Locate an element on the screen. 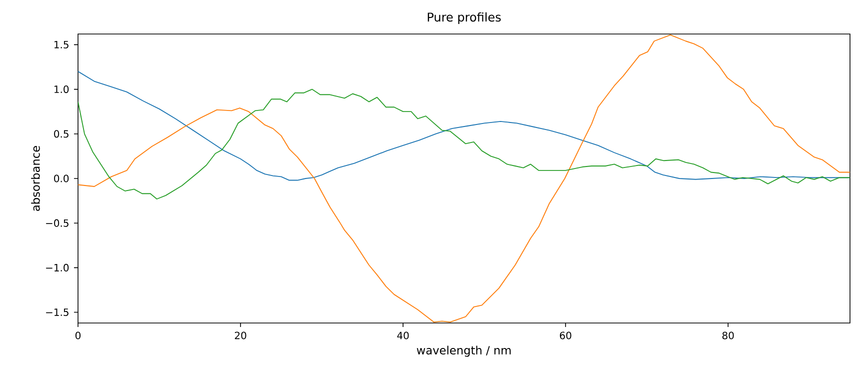 Image resolution: width=864 pixels, height=384 pixels. x-axis-title: wavelength / nm is located at coordinates (463, 351).